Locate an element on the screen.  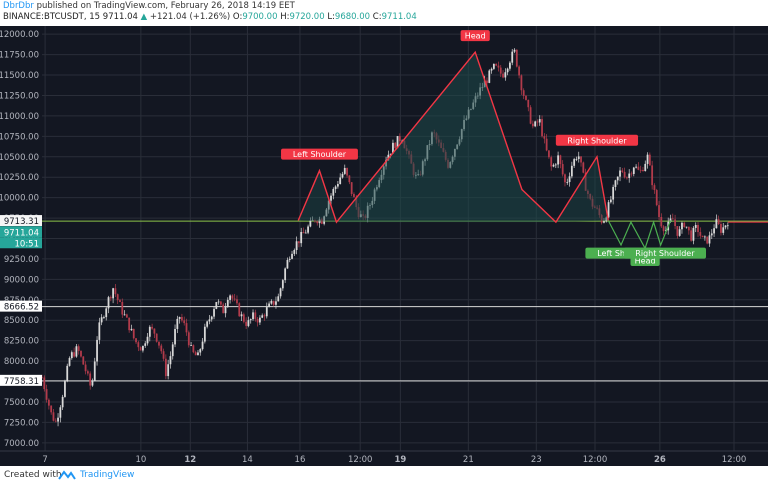
y-tick-label: 8500.00 is located at coordinates (21, 321).